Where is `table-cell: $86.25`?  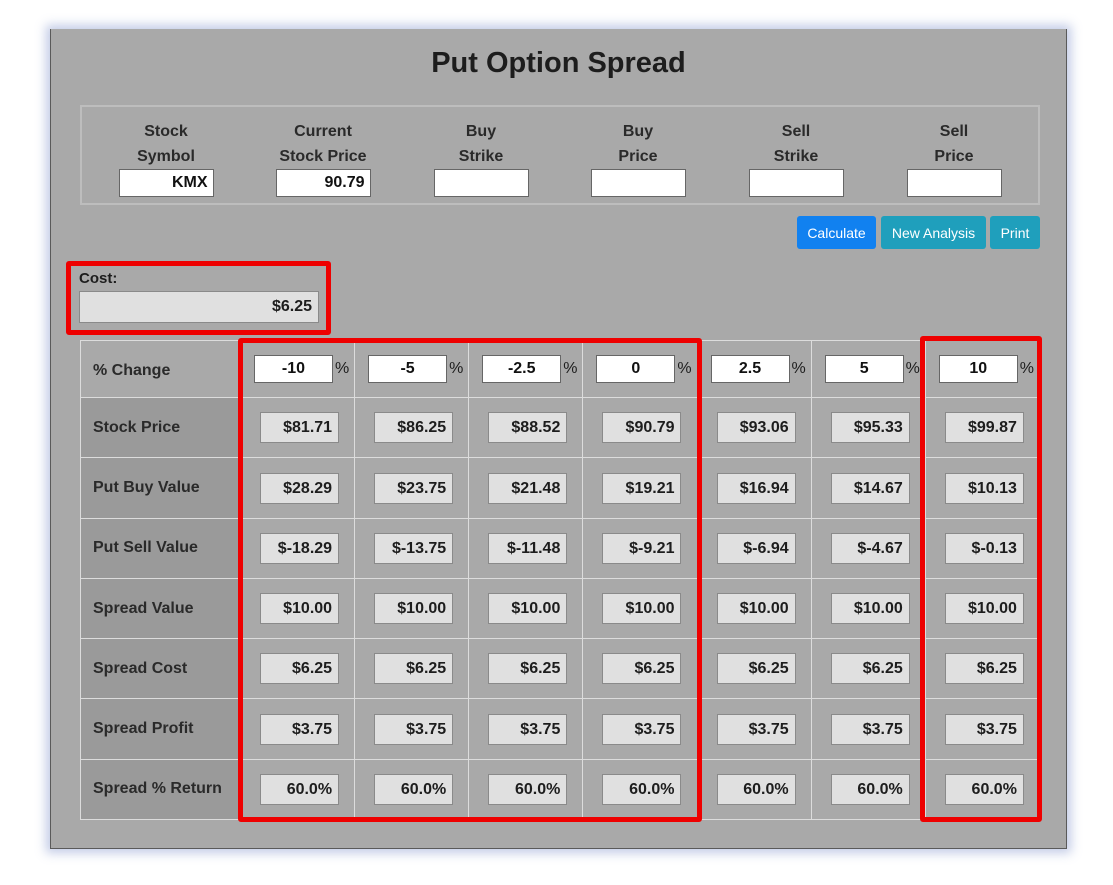 table-cell: $86.25 is located at coordinates (412, 428).